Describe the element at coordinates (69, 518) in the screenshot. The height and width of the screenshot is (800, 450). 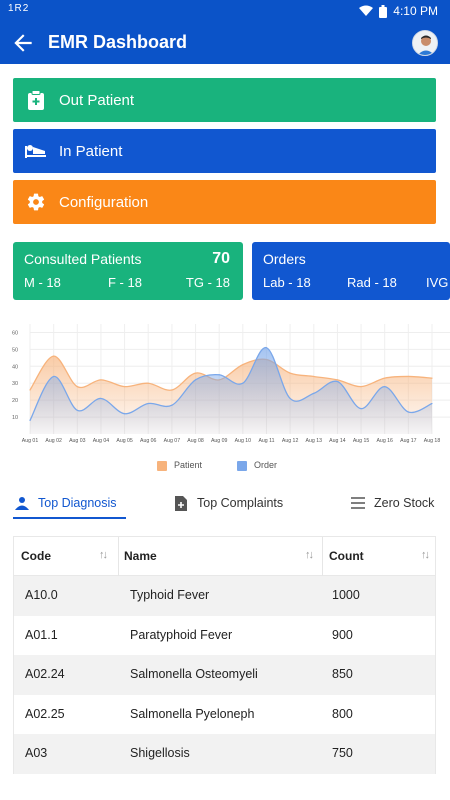
I see `active-tab-indicator` at that location.